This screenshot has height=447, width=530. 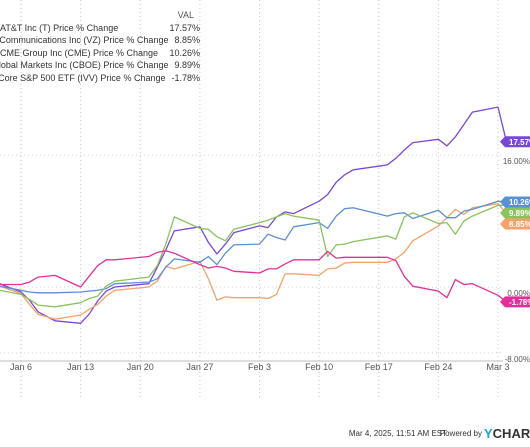 I want to click on x-tick-label: Jan 13, so click(x=80, y=367).